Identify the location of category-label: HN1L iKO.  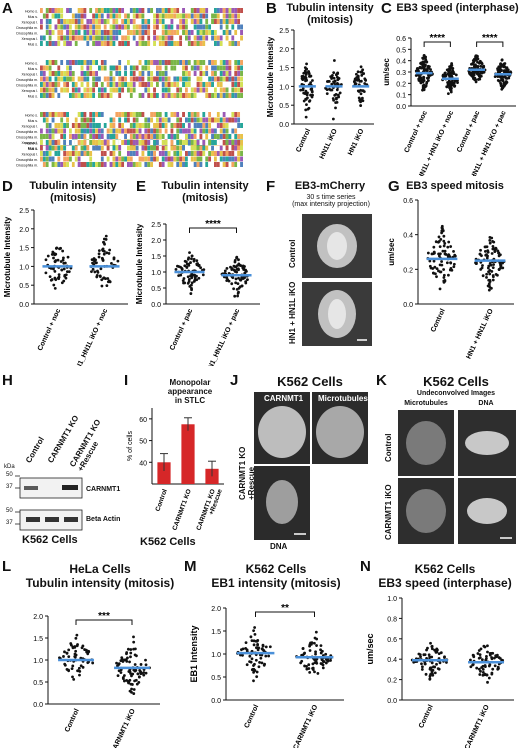
(329, 143).